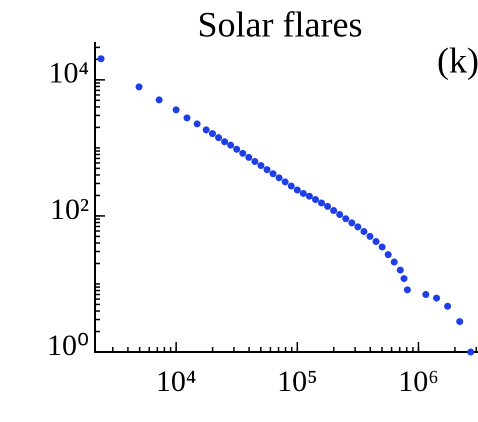 This screenshot has height=422, width=478. I want to click on y-tick-label: 10⁰, so click(68, 345).